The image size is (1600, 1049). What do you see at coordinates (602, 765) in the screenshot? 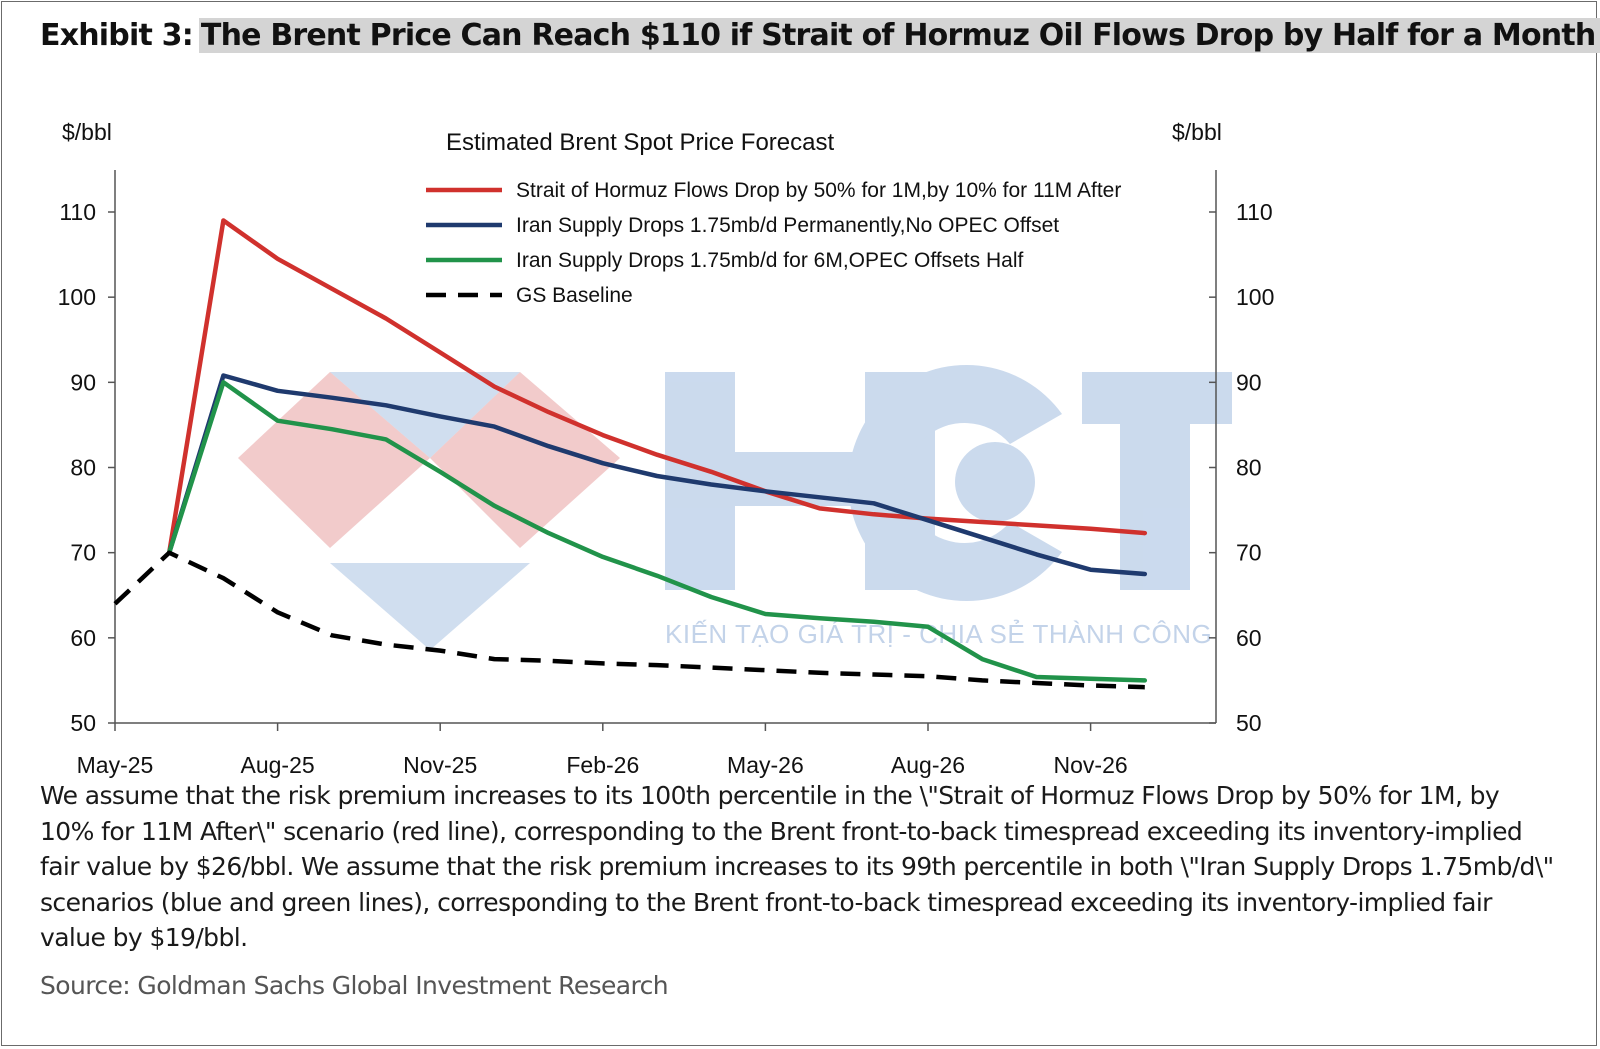
I see `x-tick-label: Feb-26` at bounding box center [602, 765].